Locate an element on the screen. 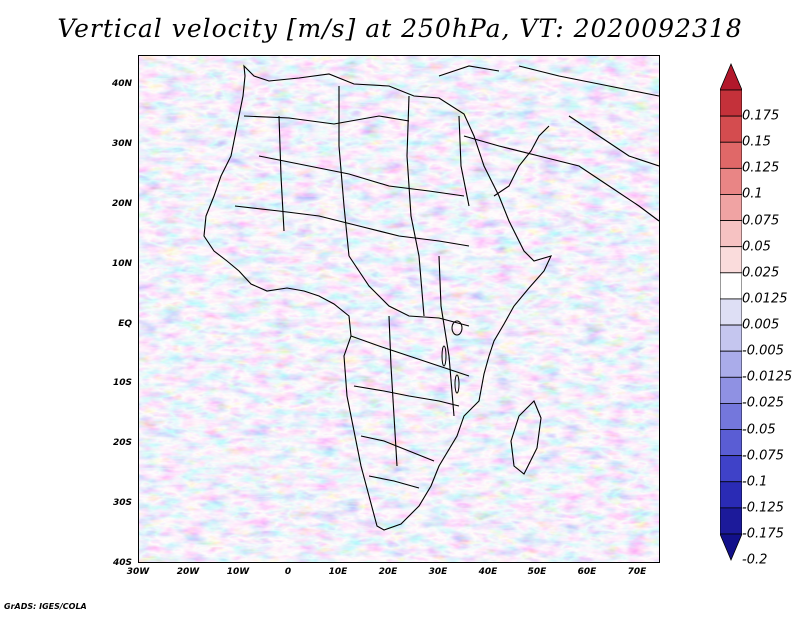 Image resolution: width=800 pixels, height=618 pixels. colorbar-segments is located at coordinates (731, 312).